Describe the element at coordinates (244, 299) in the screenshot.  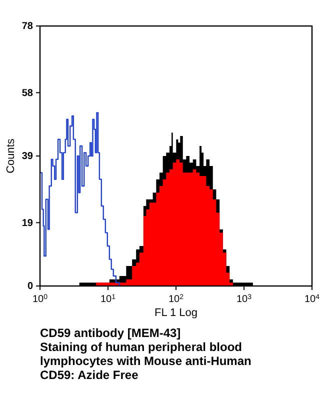
I see `x-tick-label: 10$^{3}$` at that location.